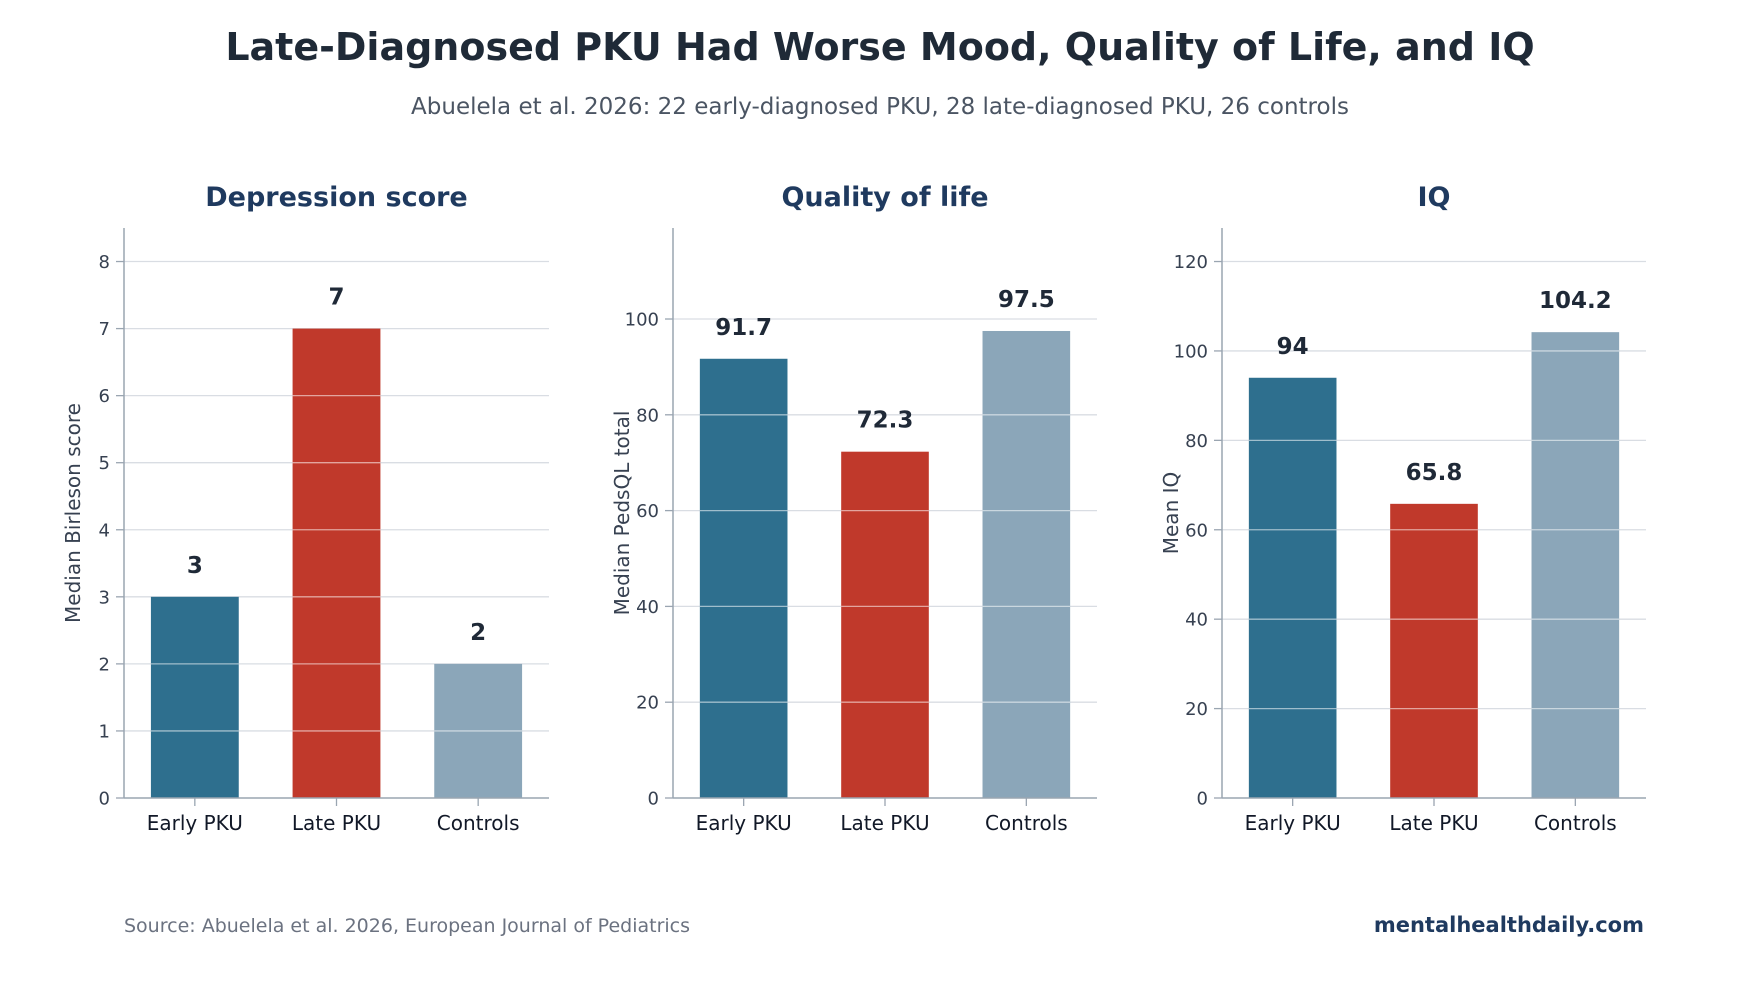 Image resolution: width=1760 pixels, height=996 pixels. What do you see at coordinates (104, 530) in the screenshot?
I see `y-tick-label: 4` at bounding box center [104, 530].